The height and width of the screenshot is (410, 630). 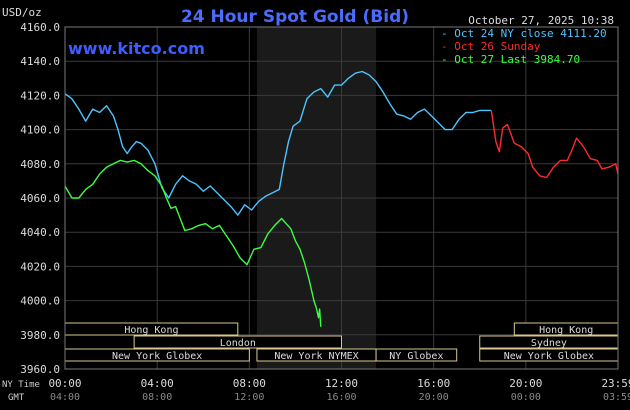 What do you see at coordinates (157, 383) in the screenshot?
I see `x-tick-label-ny: 04:00` at bounding box center [157, 383].